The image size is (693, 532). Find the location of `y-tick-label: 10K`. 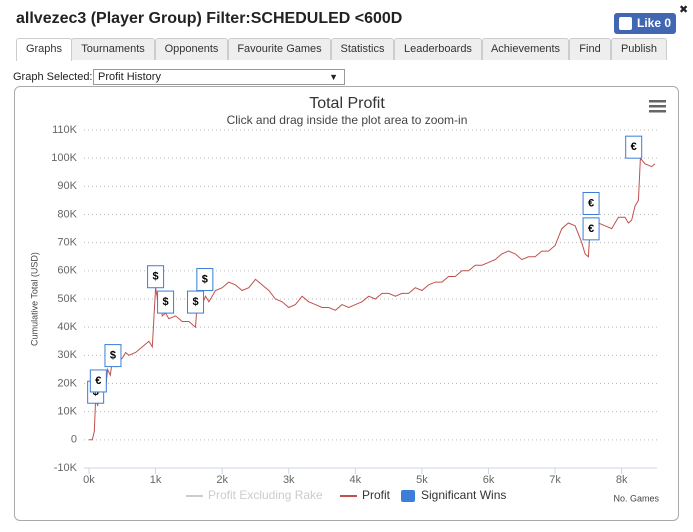

y-tick-label: 10K is located at coordinates (67, 412).